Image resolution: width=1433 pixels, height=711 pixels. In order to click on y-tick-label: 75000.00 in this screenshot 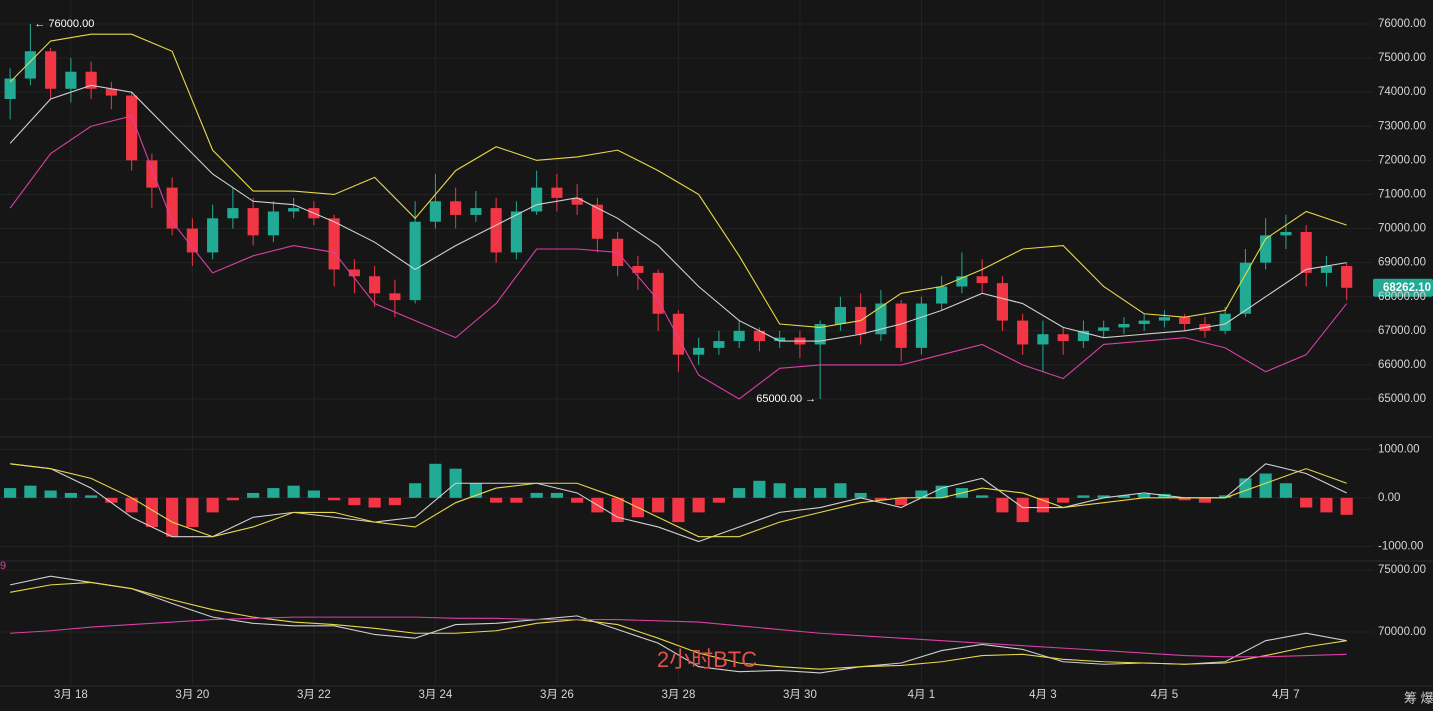, I will do `click(1402, 570)`.